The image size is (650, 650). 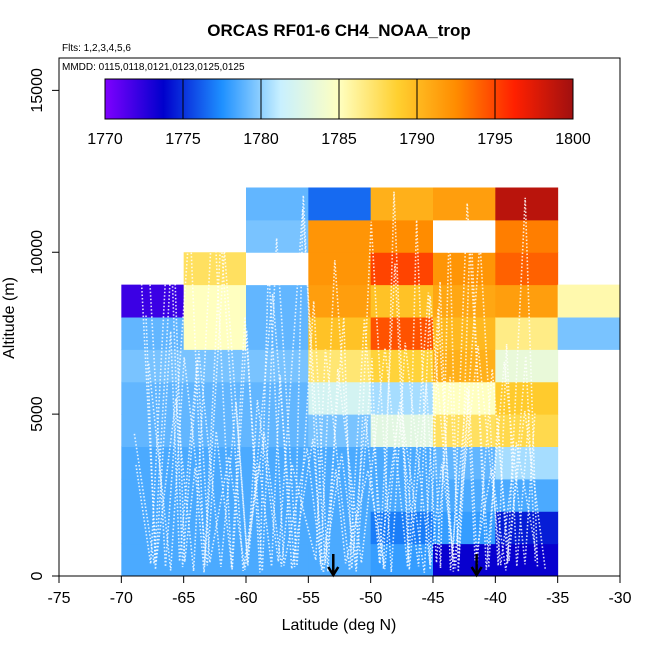 What do you see at coordinates (495, 598) in the screenshot?
I see `x-tick-label: -40` at bounding box center [495, 598].